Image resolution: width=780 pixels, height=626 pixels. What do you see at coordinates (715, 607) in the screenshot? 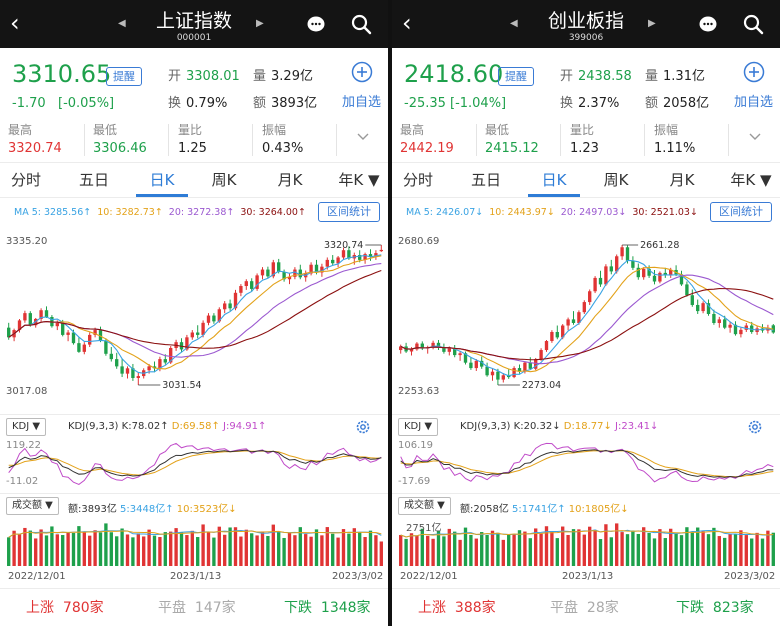
I see `decliners: 下跌 823家` at bounding box center [715, 607].